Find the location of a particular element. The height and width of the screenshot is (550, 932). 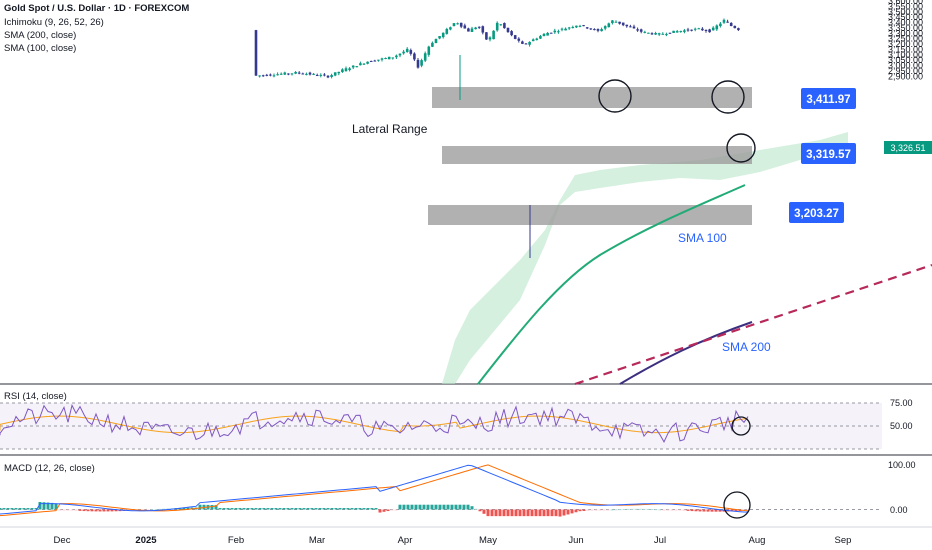

level-label-box is located at coordinates (816, 212).